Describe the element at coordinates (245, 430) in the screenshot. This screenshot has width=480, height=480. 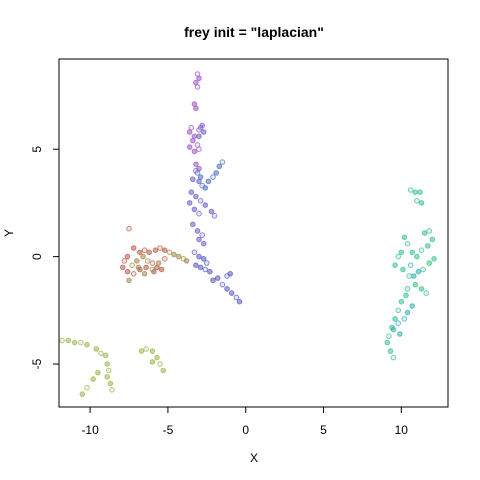
I see `x-tick-label: 0` at that location.